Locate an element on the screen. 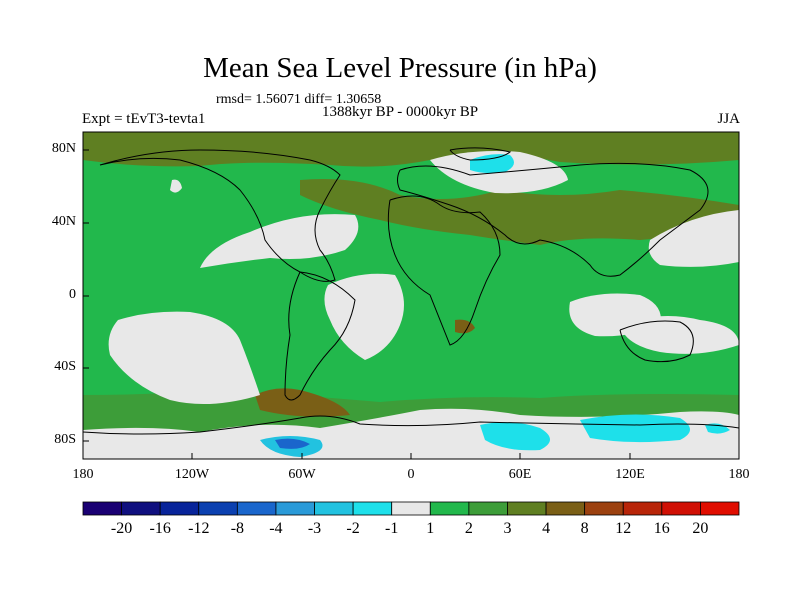 The width and height of the screenshot is (800, 600). coast-australia is located at coordinates (656, 341).